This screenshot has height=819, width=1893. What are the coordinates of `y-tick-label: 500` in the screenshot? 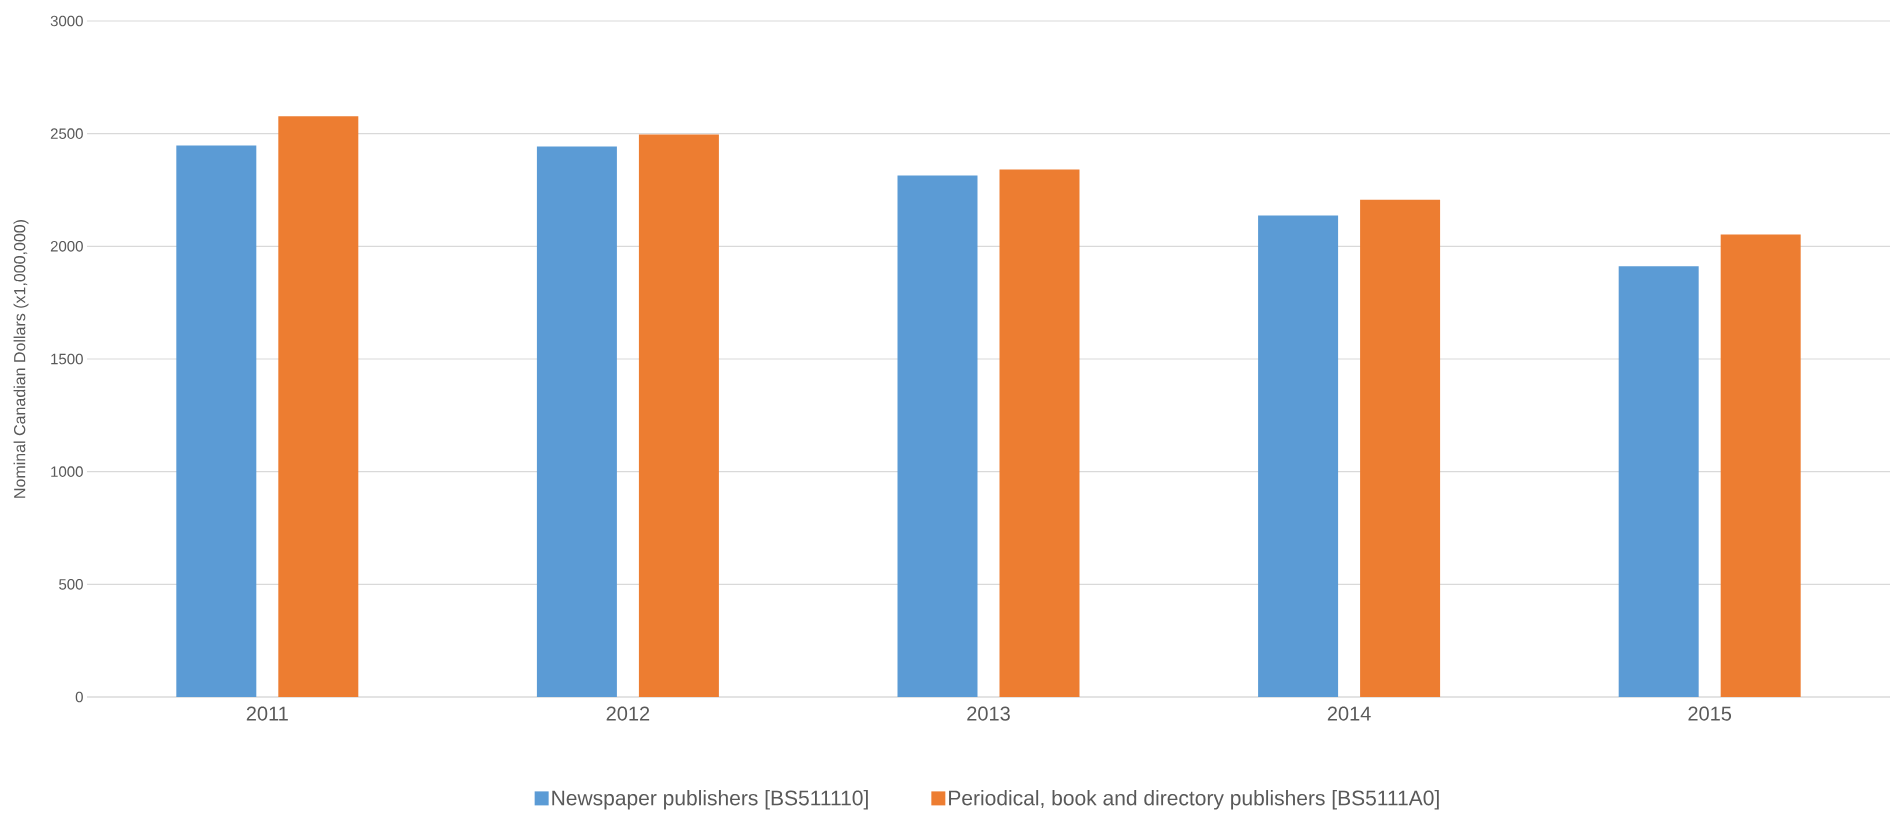 It's located at (71, 584).